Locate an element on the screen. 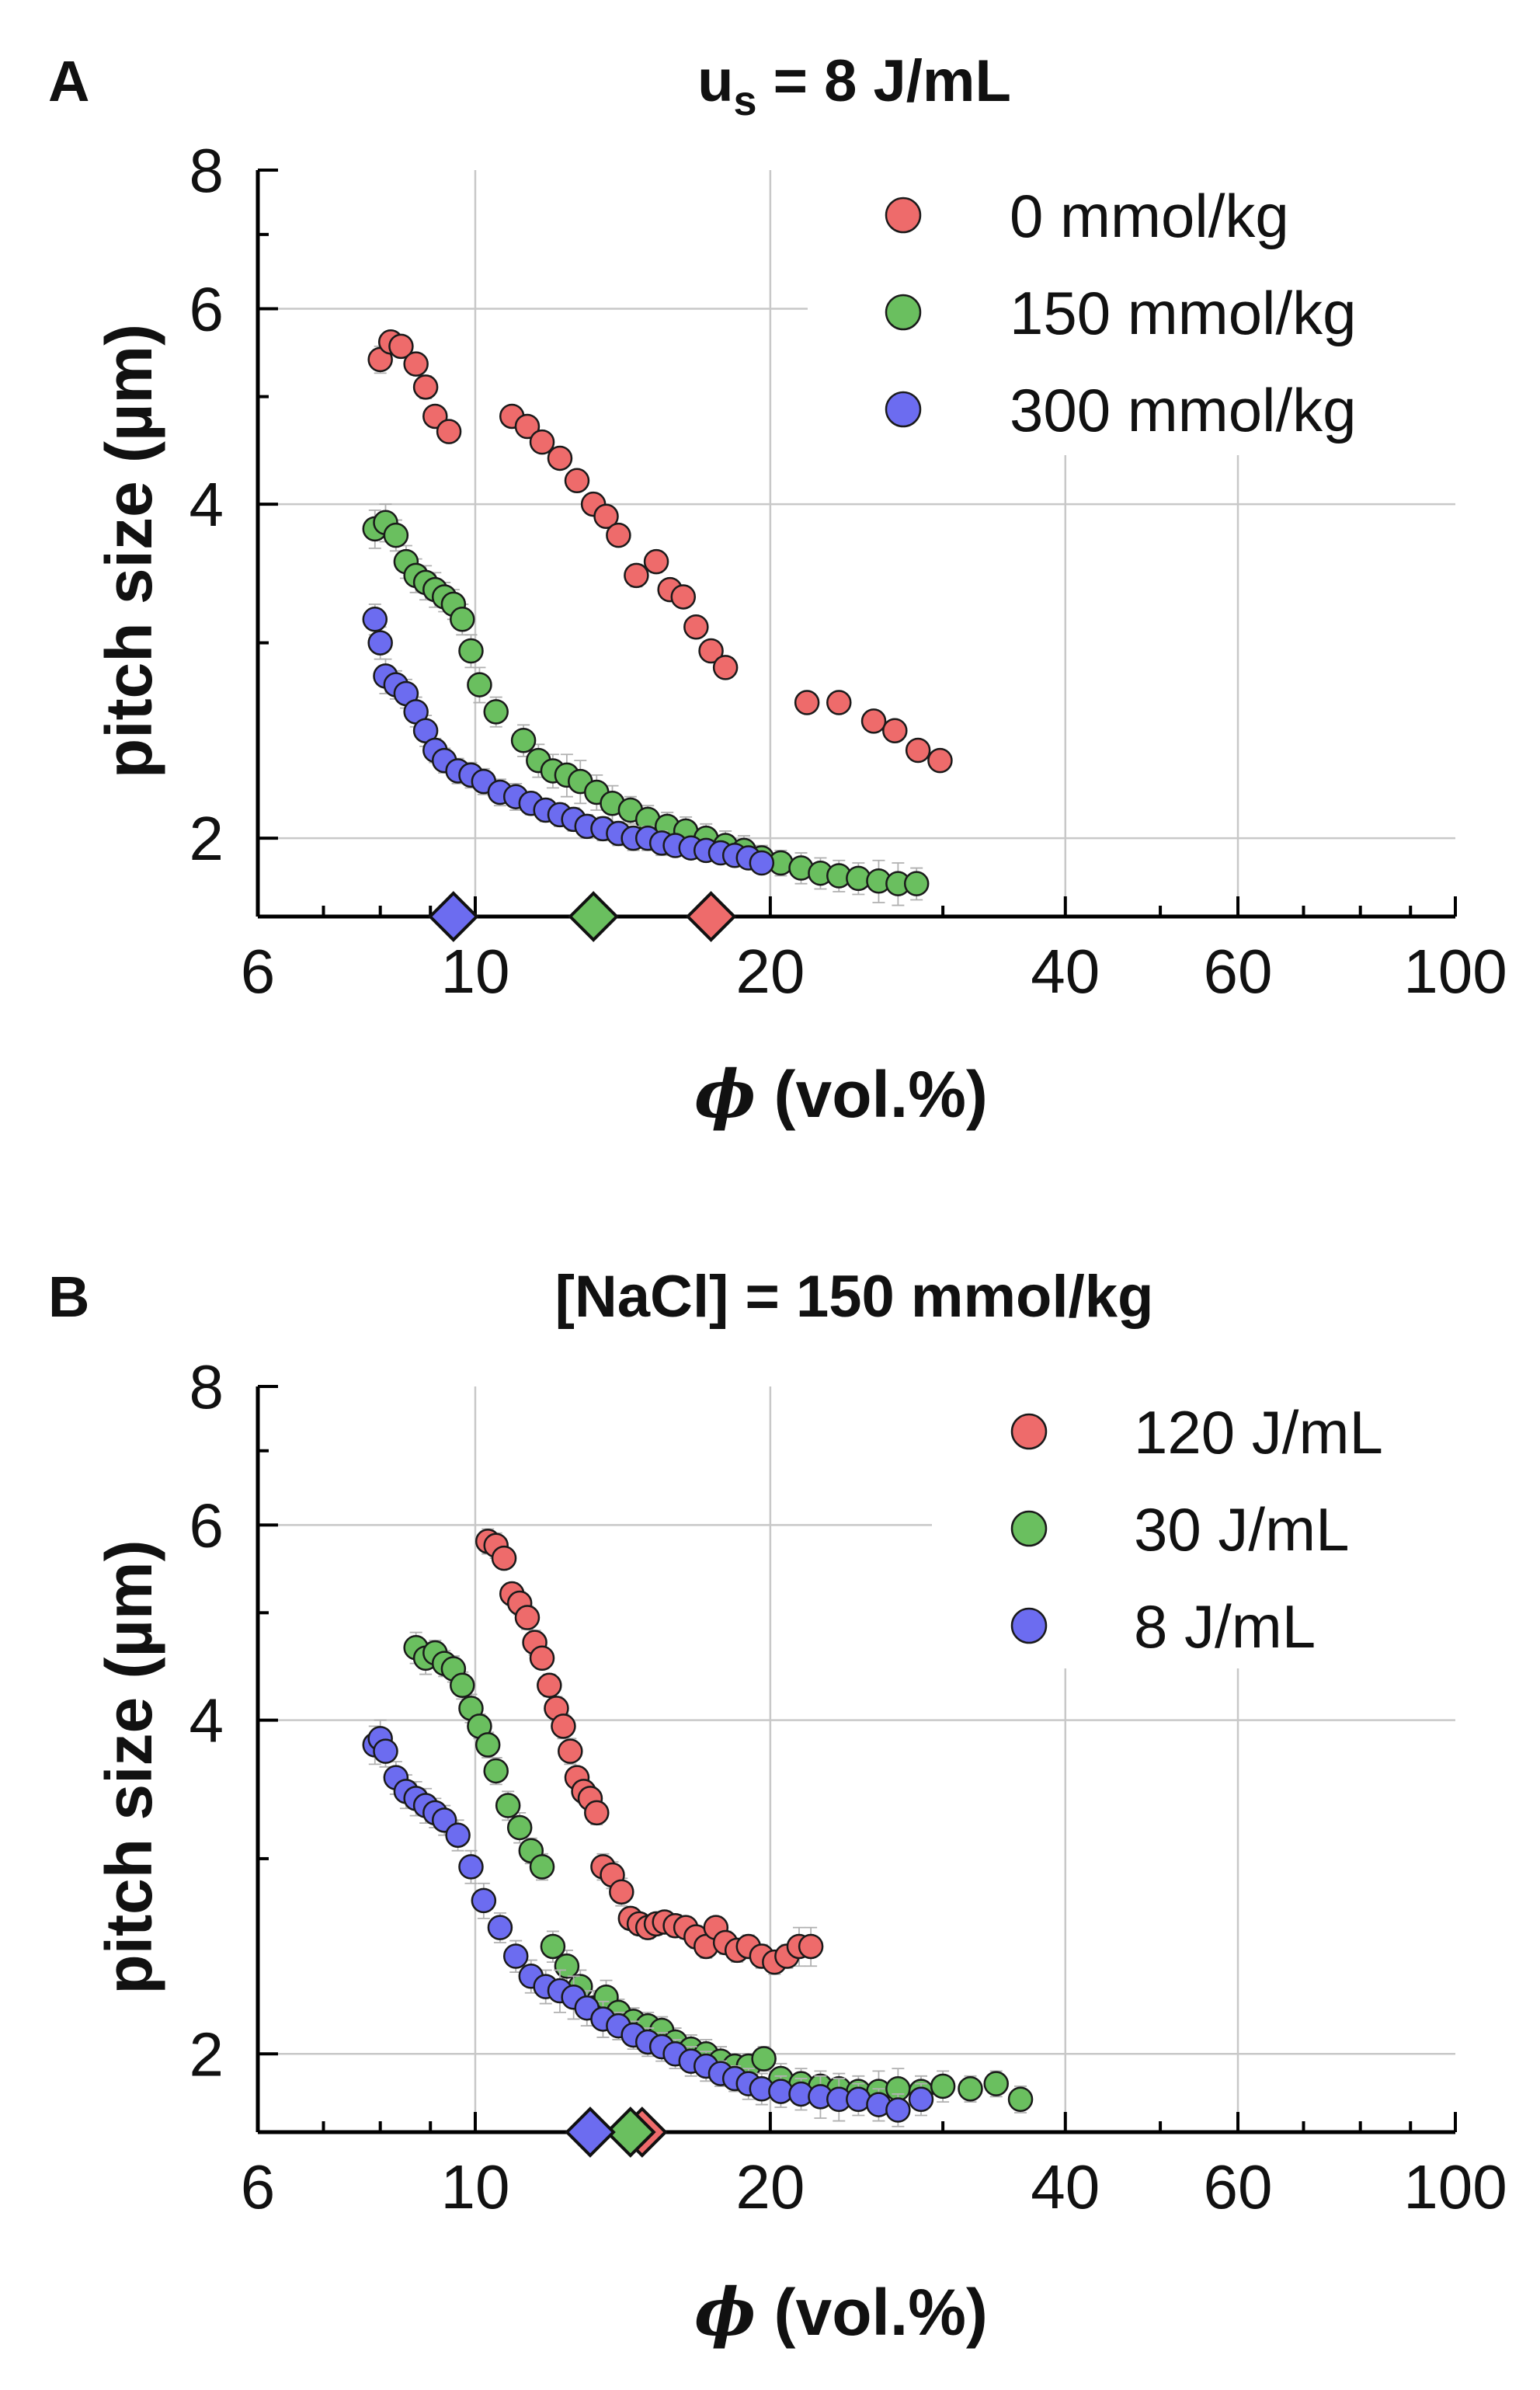 The height and width of the screenshot is (2390, 1540). legend-label: 8 J/mL is located at coordinates (1225, 1626).